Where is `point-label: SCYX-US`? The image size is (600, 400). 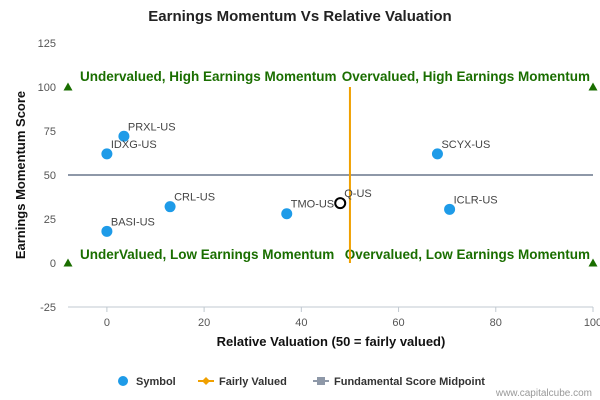
point-label: SCYX-US is located at coordinates (465, 145).